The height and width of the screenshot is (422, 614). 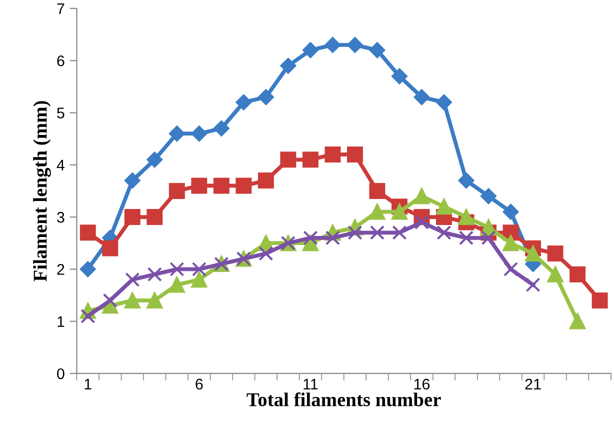 I want to click on x-tick-label: 16, so click(x=422, y=384).